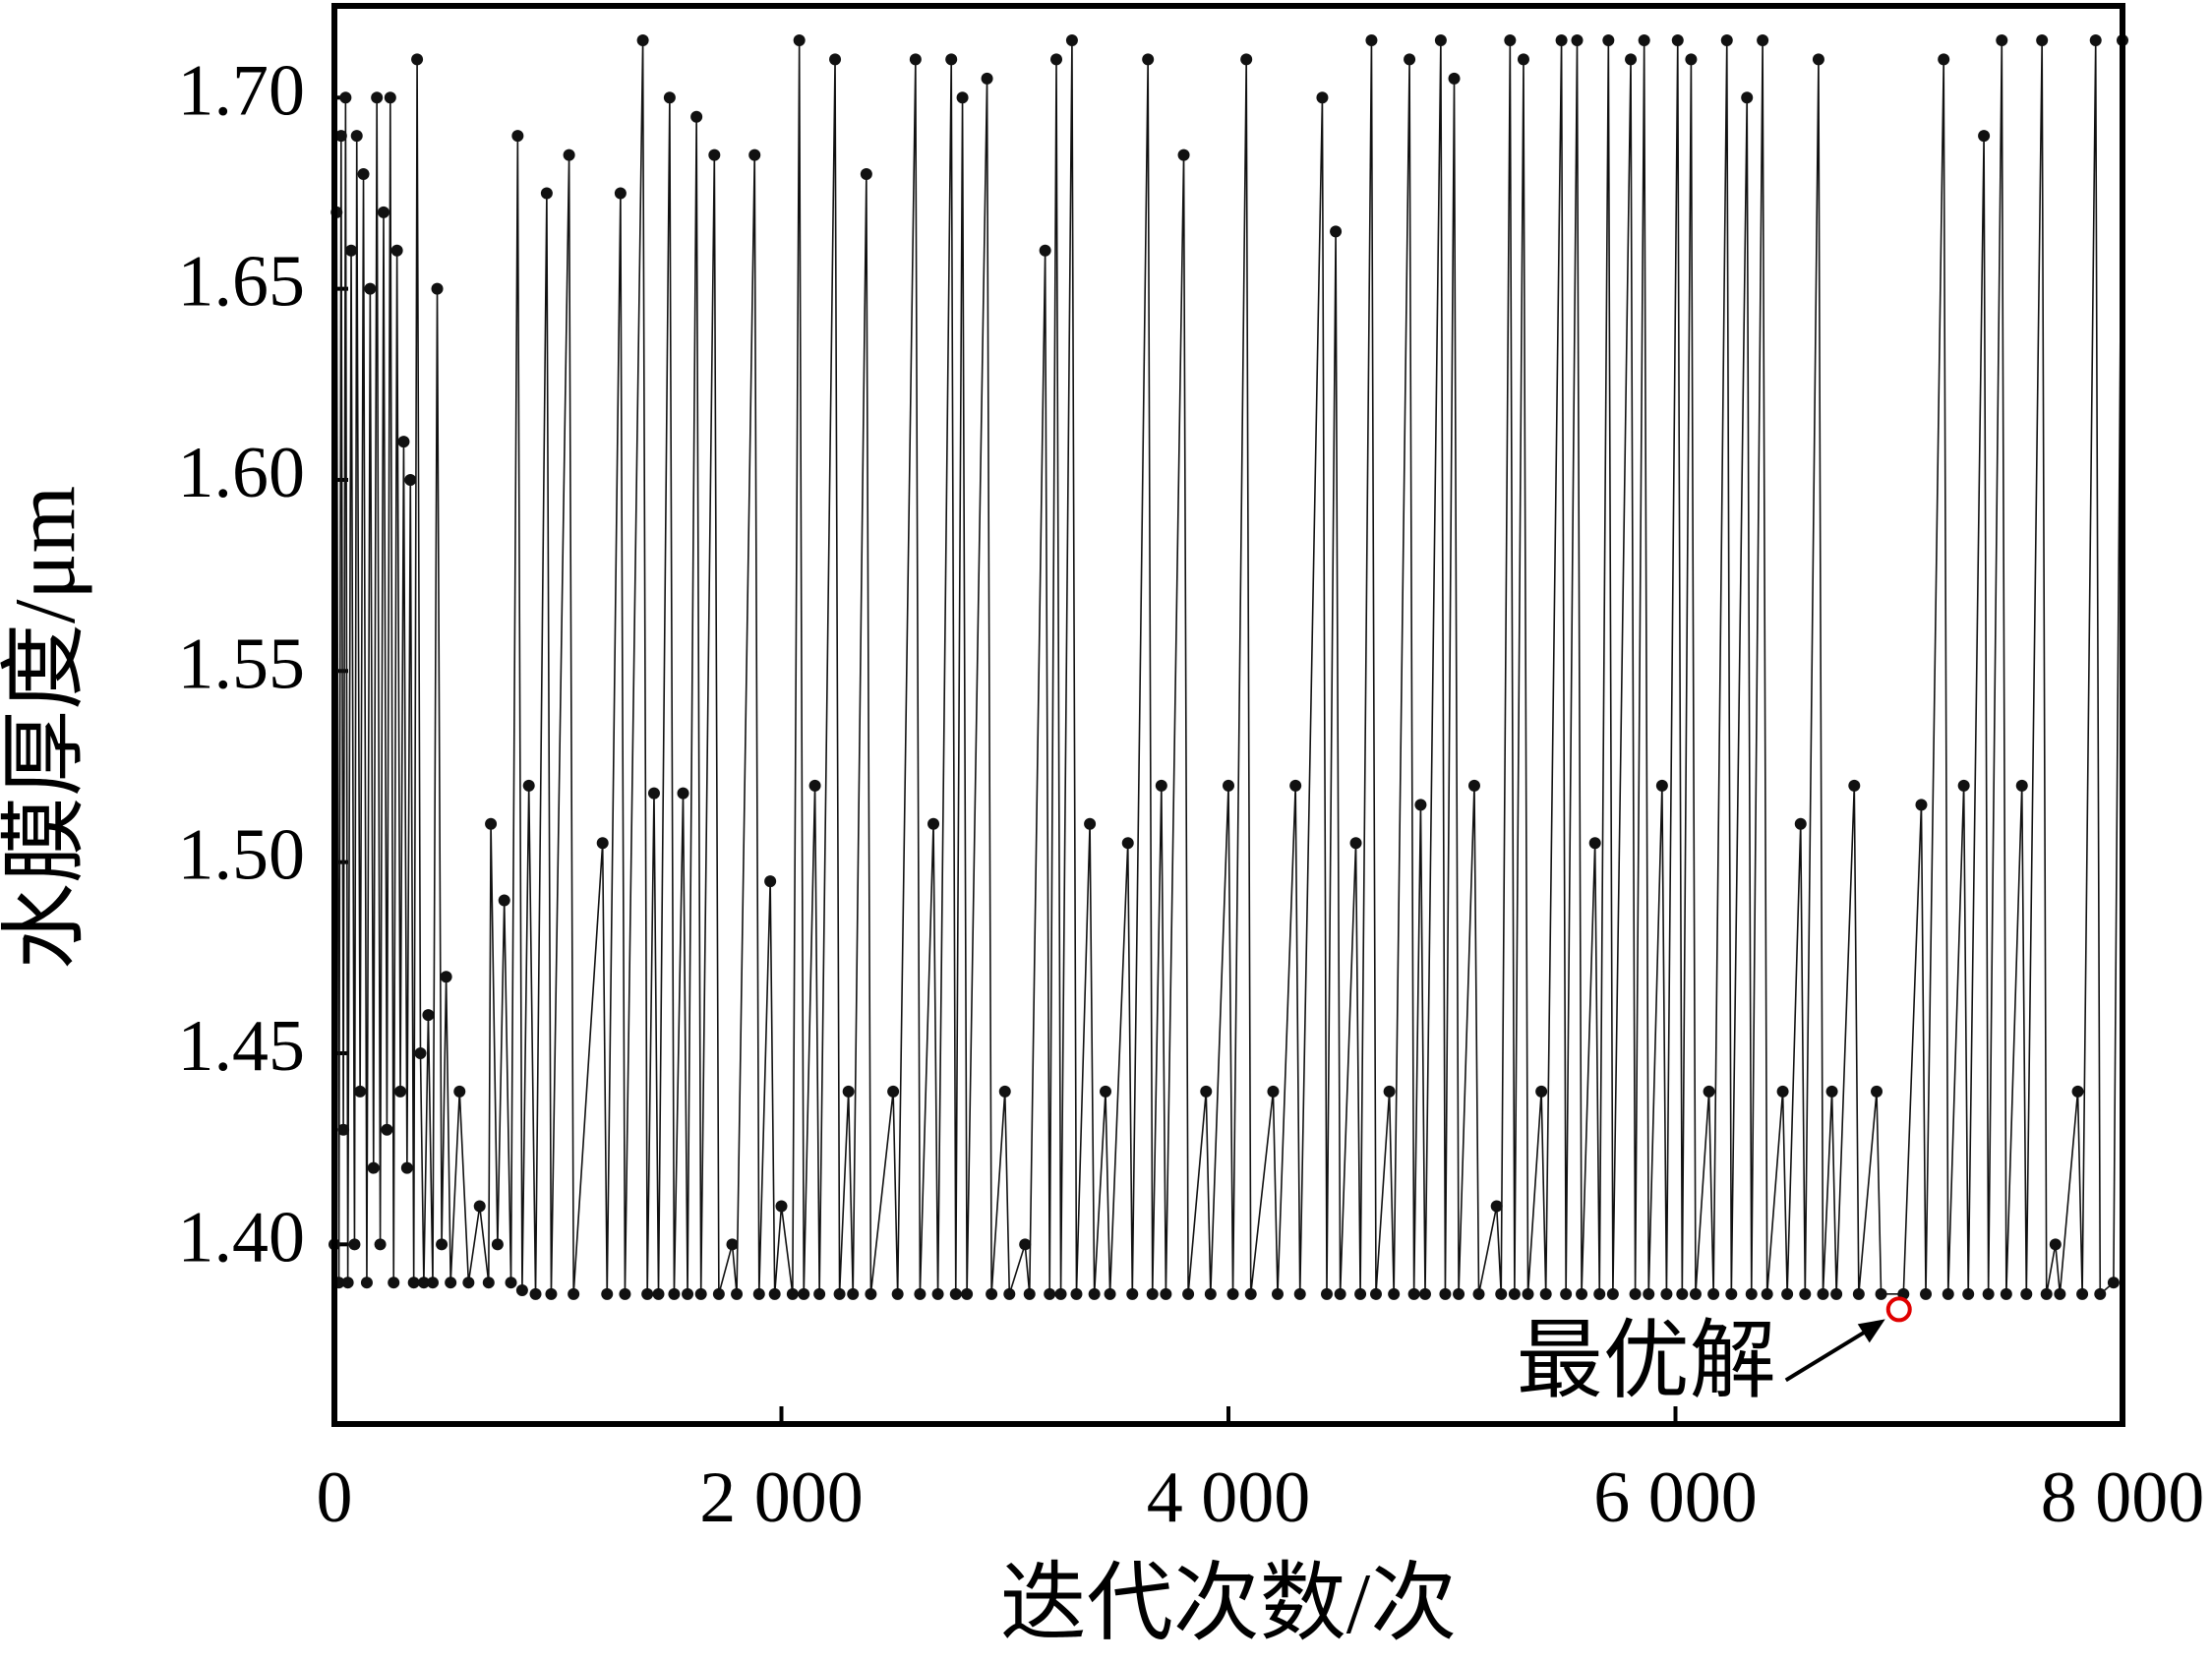 The width and height of the screenshot is (2212, 1663). What do you see at coordinates (781, 1497) in the screenshot?
I see `x-tick-label: 2 000` at bounding box center [781, 1497].